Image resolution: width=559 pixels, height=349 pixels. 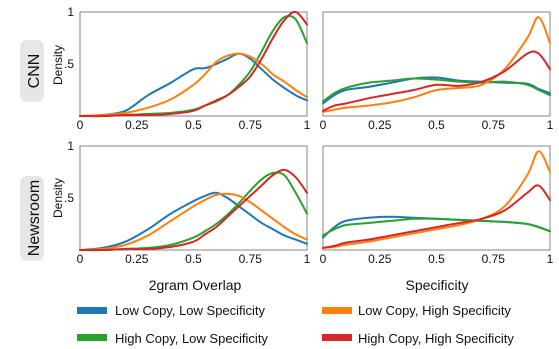 What do you see at coordinates (337, 337) in the screenshot?
I see `legend-swatch-high-copy-high-spec` at bounding box center [337, 337].